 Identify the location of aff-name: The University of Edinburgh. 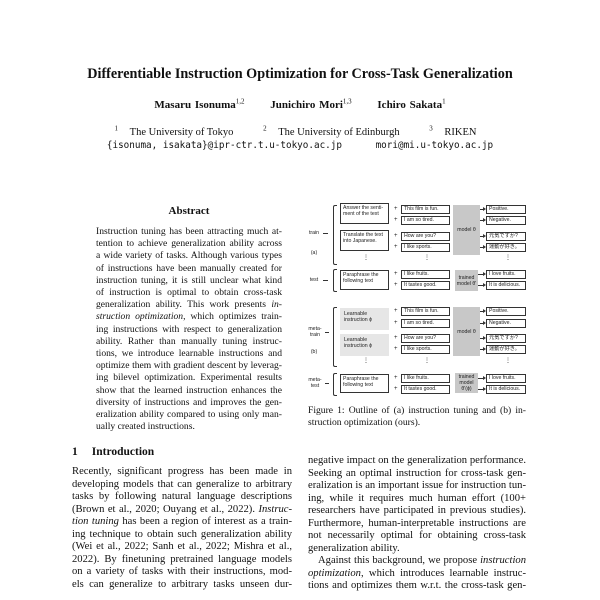
(339, 132).